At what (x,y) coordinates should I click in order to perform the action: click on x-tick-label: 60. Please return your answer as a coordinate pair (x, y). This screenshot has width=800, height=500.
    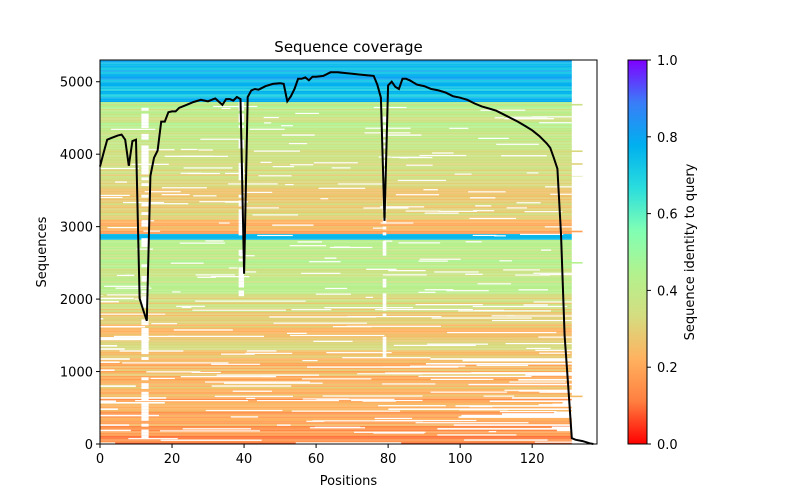
    Looking at the image, I should click on (316, 459).